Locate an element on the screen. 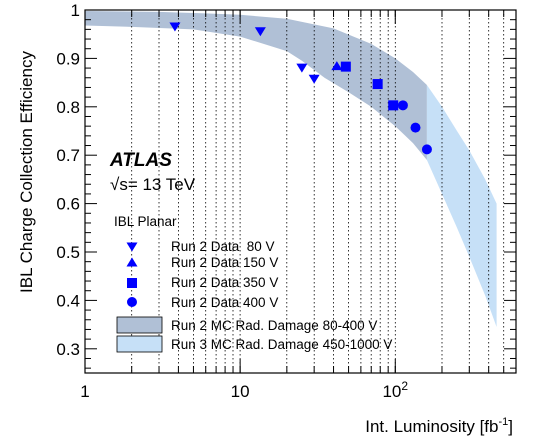 Image resolution: width=540 pixels, height=445 pixels. legend-title: IBL Planar is located at coordinates (145, 221).